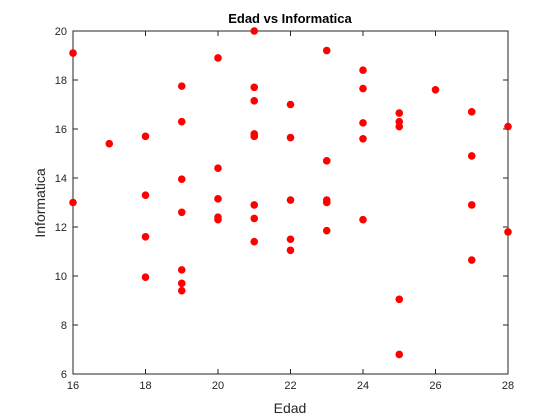 The image size is (560, 420). Describe the element at coordinates (61, 130) in the screenshot. I see `y-tick-label: 16` at that location.